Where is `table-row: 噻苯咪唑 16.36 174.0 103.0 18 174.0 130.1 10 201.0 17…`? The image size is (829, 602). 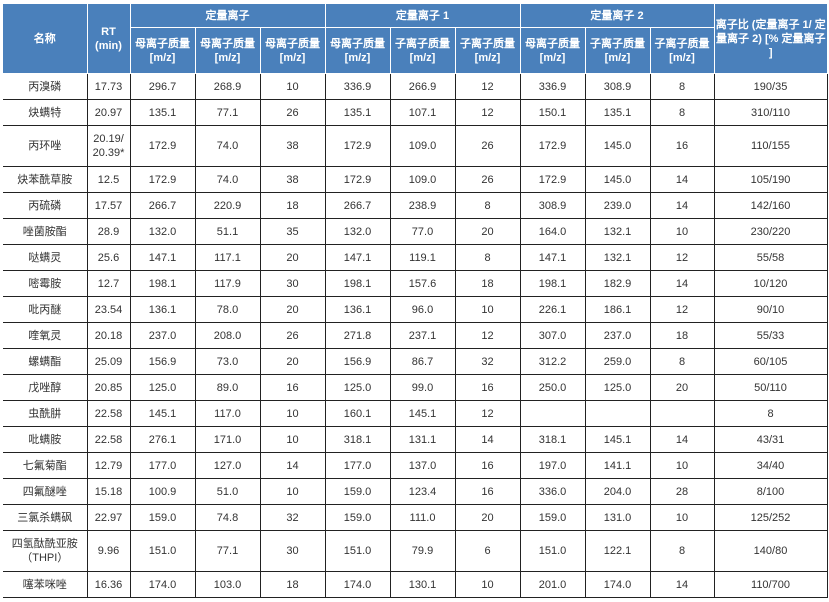 table-row: 噻苯咪唑 16.36 174.0 103.0 18 174.0 130.1 10 201.0 17… is located at coordinates (415, 584).